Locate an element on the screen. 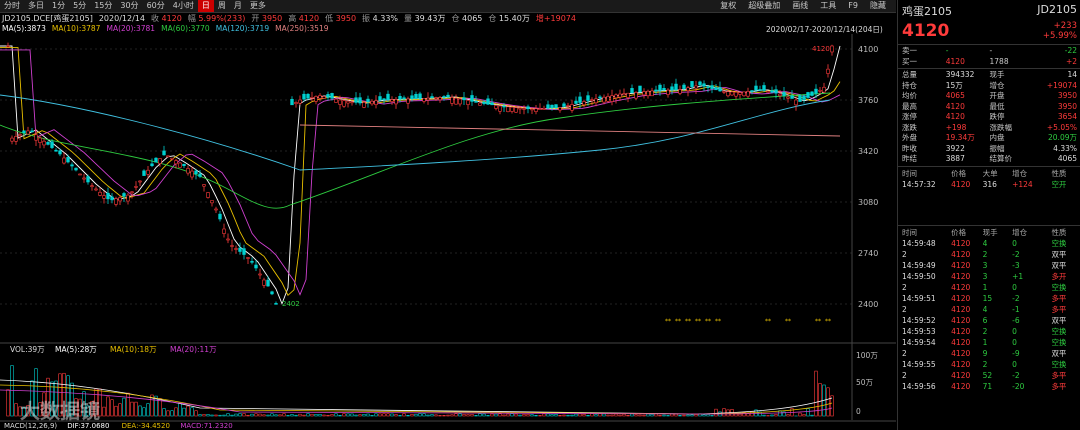 The height and width of the screenshot is (430, 1080). timeframe-tab-5: 30分 is located at coordinates (129, 5).